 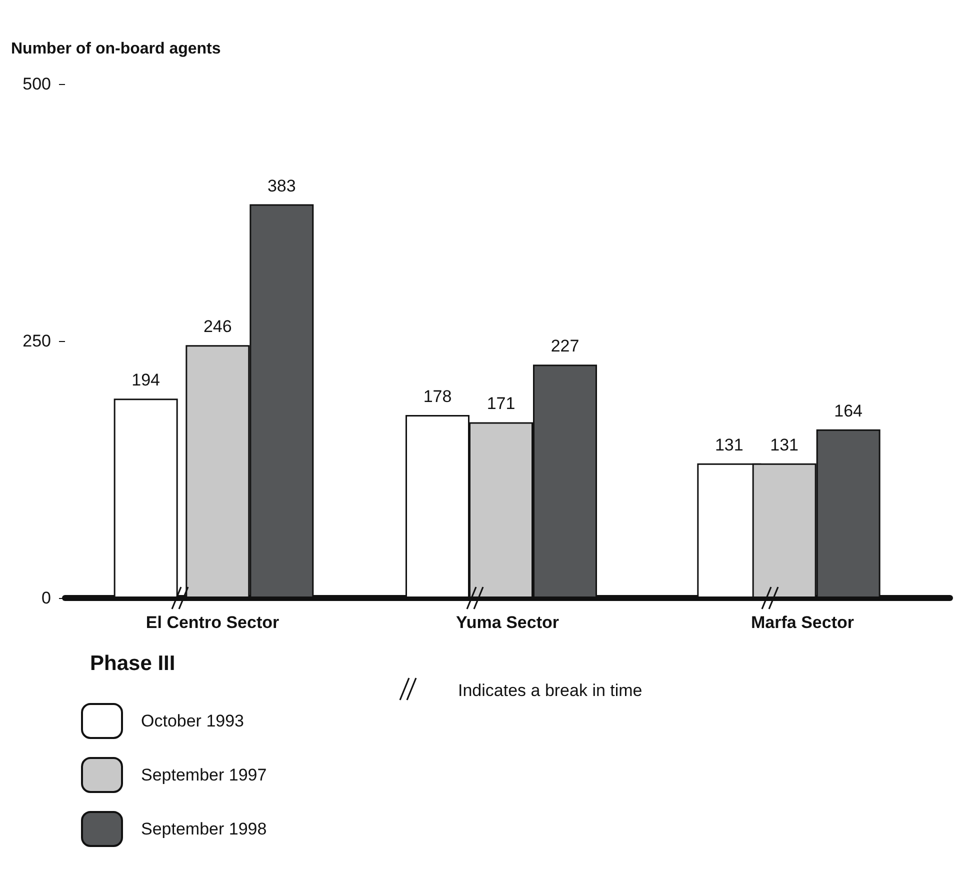 I want to click on y-tick-label: 250, so click(x=36, y=341).